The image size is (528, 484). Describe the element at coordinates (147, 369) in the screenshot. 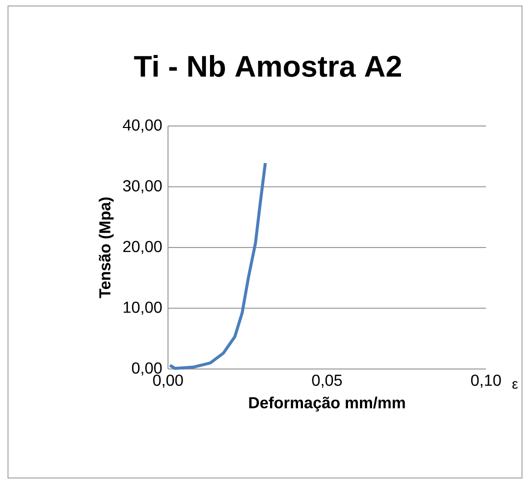

I see `y-tick-label: 0,00` at that location.